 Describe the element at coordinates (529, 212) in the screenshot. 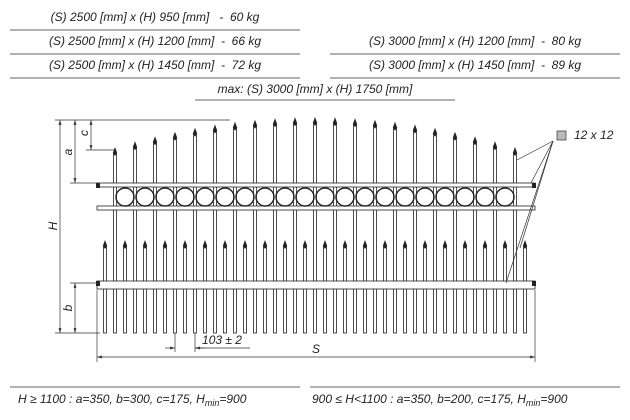

I see `leader-lines` at that location.